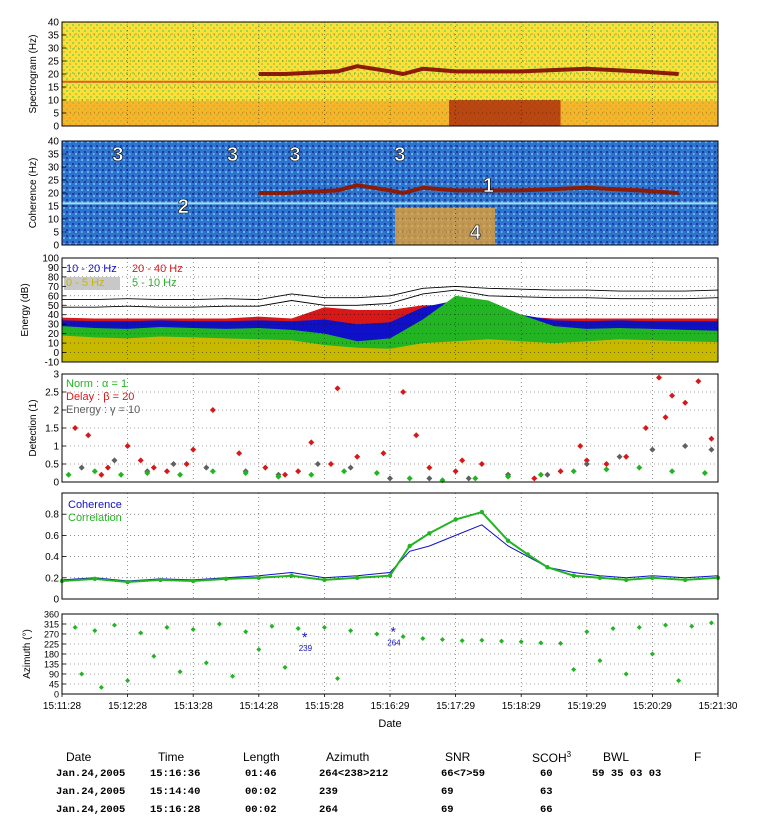 The image size is (762, 831). I want to click on table-cell: 59 35 03 03, so click(627, 774).